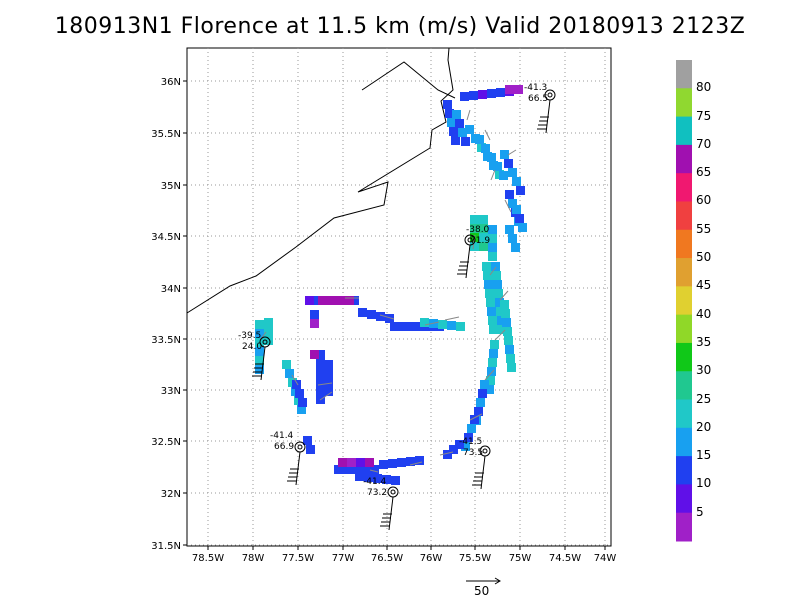  What do you see at coordinates (520, 558) in the screenshot?
I see `x-tick-label: 75W` at bounding box center [520, 558].